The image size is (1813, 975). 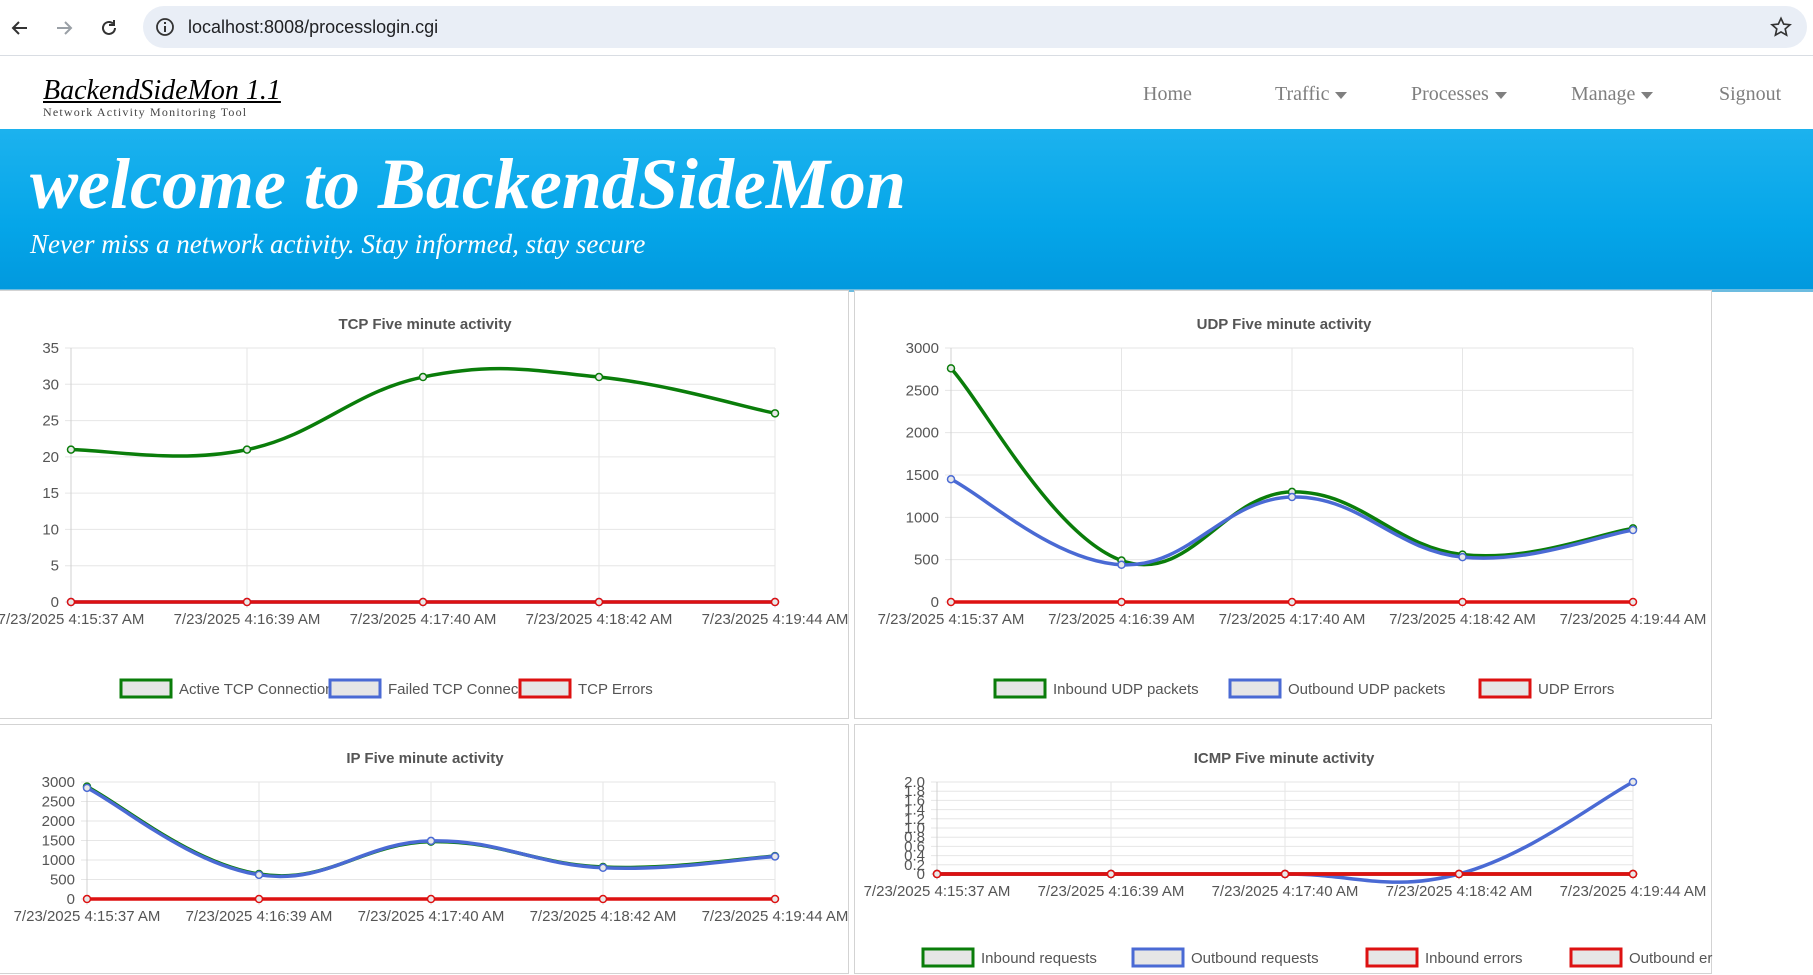 I want to click on y-tick-label: 1.2, so click(x=914, y=819).